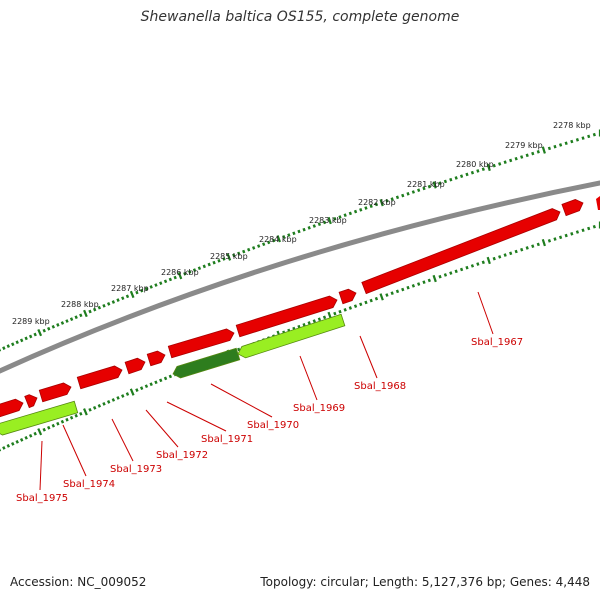 This screenshot has width=600, height=600. What do you see at coordinates (182, 455) in the screenshot?
I see `gene-label-sbal-1972: Sbal_1972` at bounding box center [182, 455].